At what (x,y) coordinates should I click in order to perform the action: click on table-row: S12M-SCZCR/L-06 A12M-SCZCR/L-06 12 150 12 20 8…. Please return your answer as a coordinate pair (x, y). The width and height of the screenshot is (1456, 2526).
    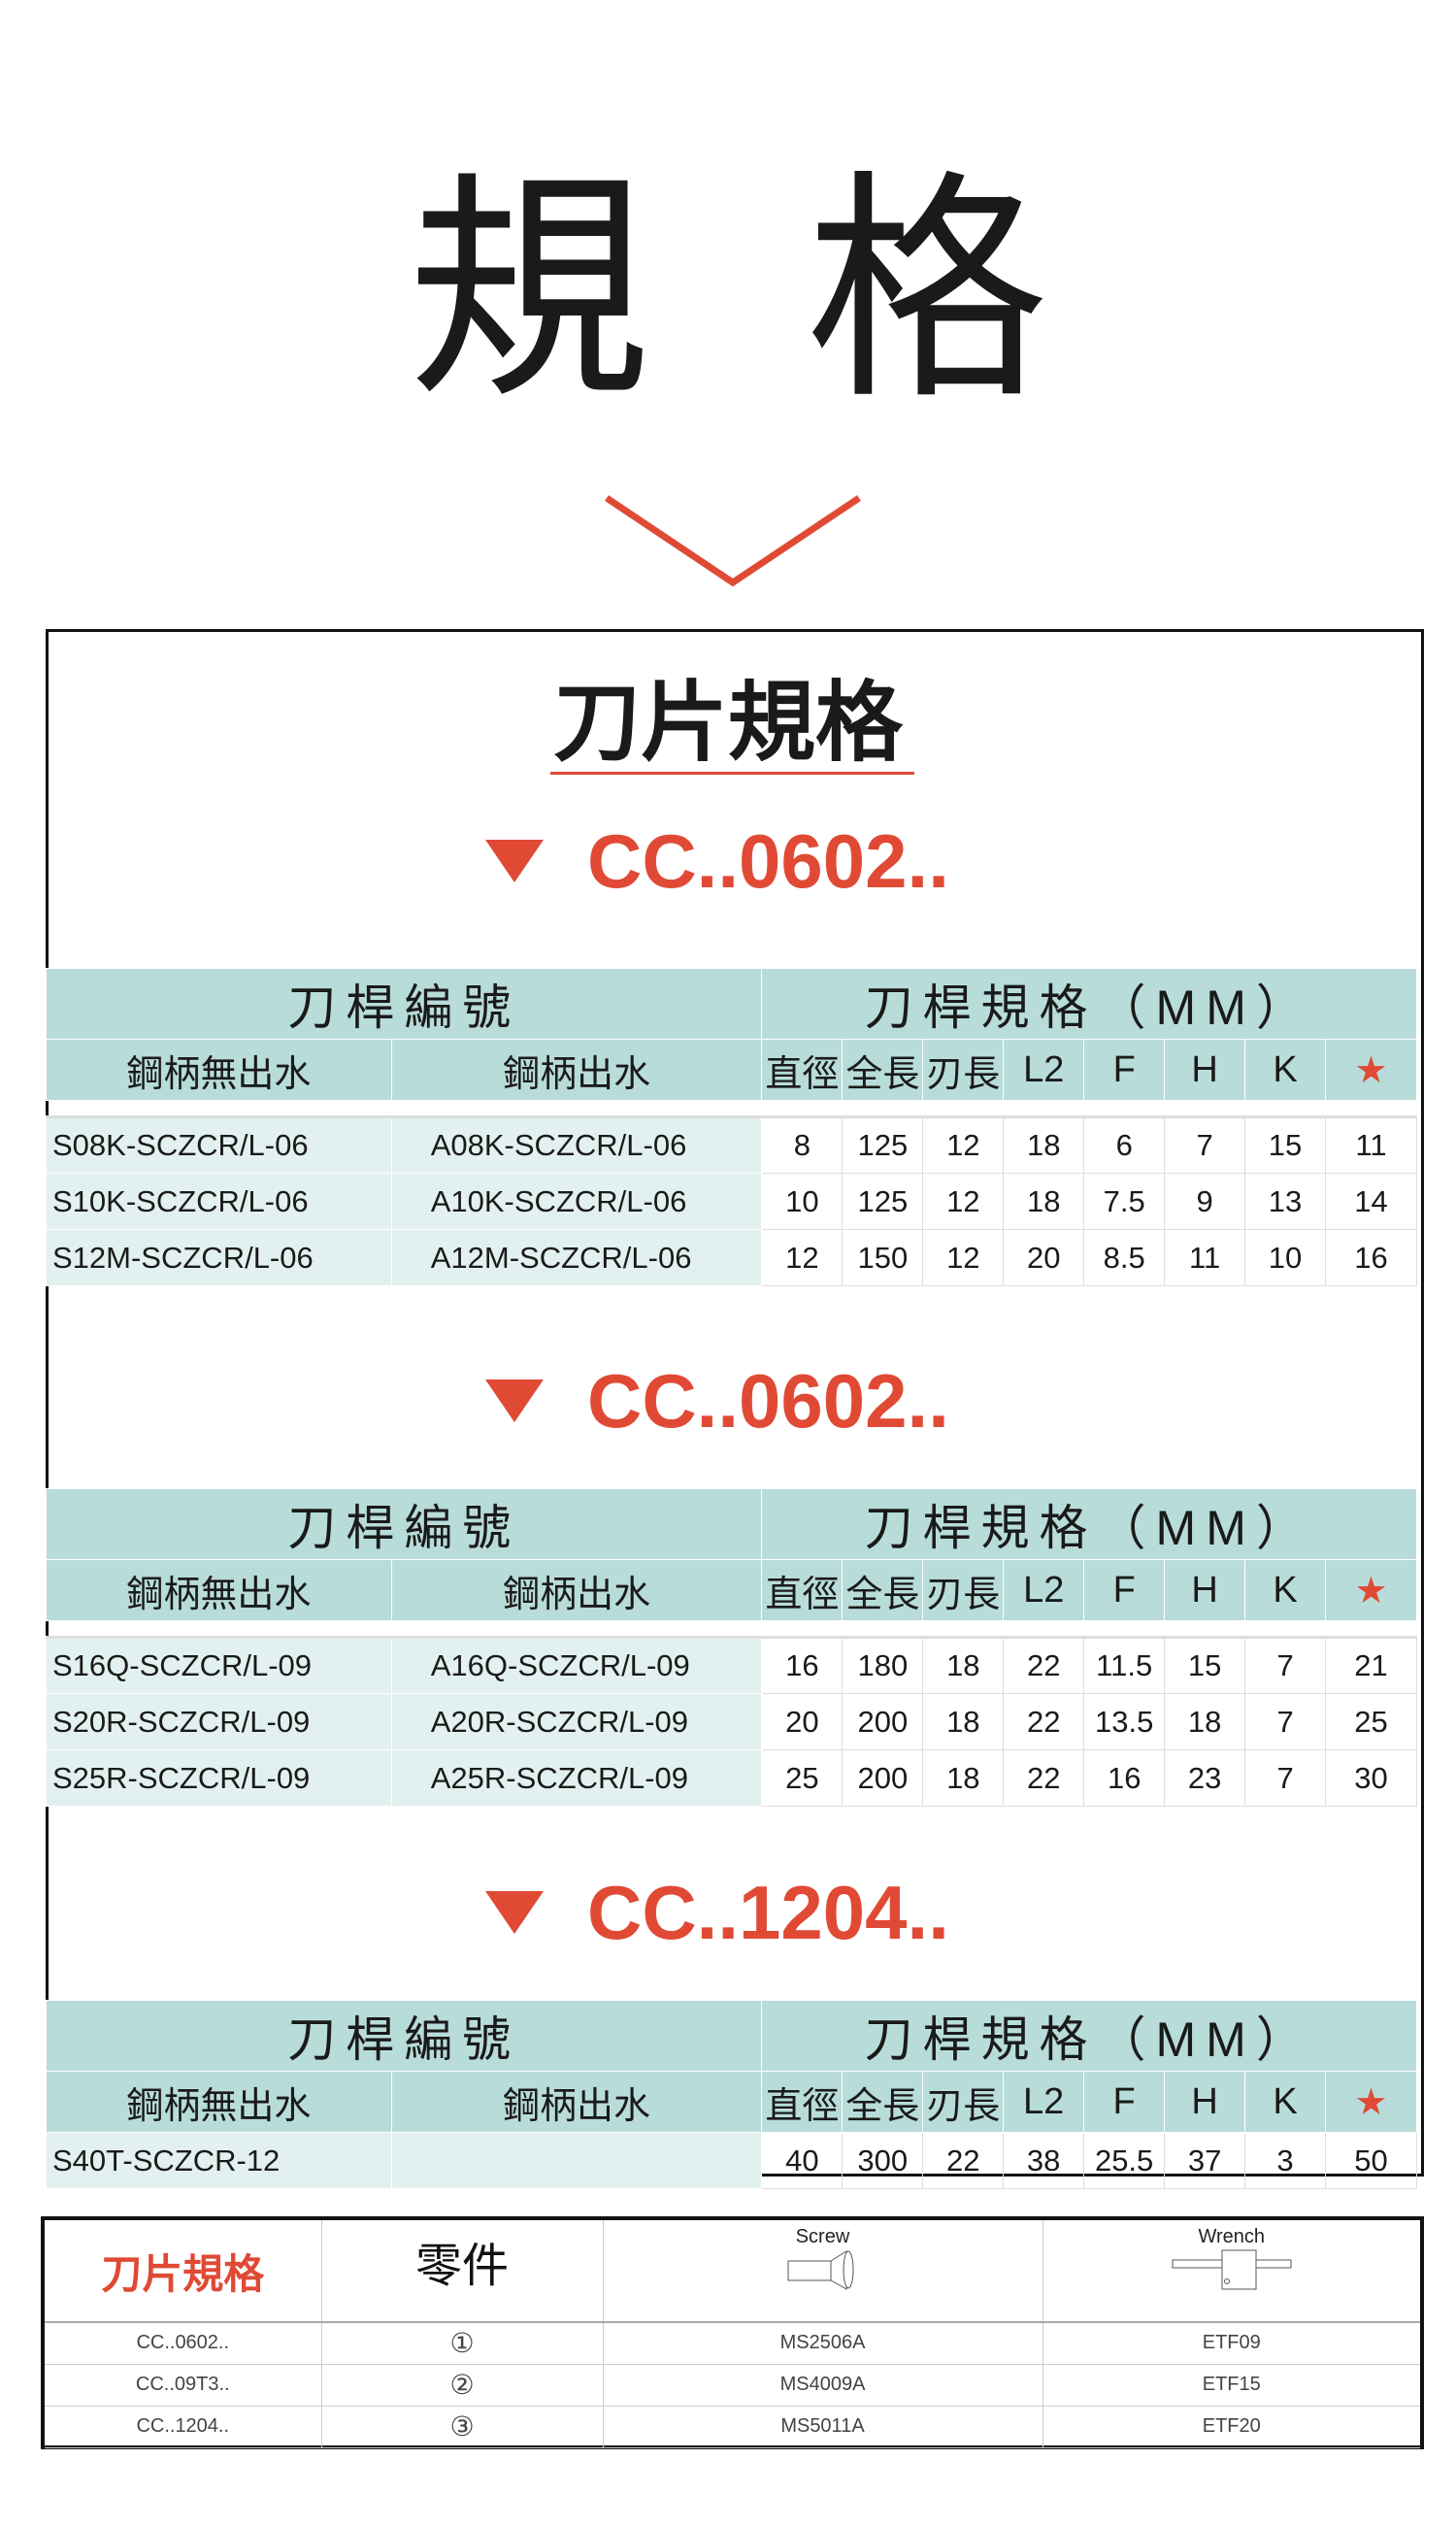
    Looking at the image, I should click on (731, 1257).